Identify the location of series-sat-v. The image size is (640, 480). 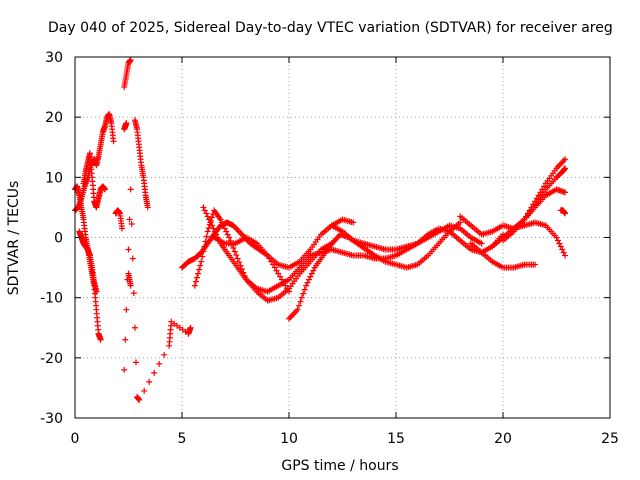
(545, 194).